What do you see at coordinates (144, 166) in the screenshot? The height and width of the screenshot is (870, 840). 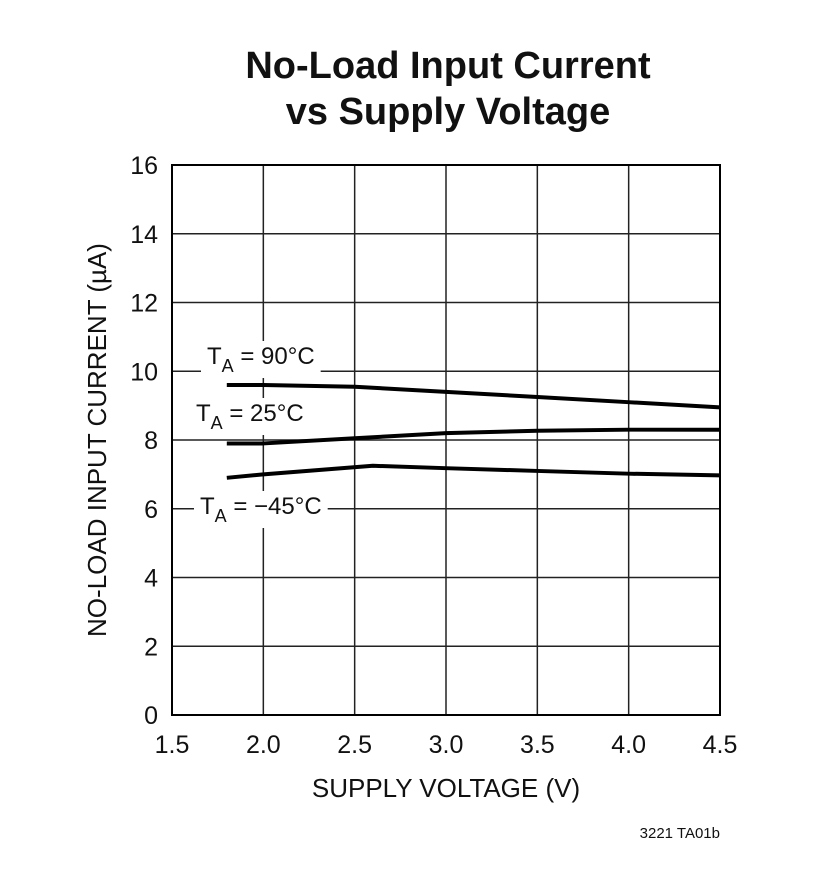 I see `y-tick-label: 16` at bounding box center [144, 166].